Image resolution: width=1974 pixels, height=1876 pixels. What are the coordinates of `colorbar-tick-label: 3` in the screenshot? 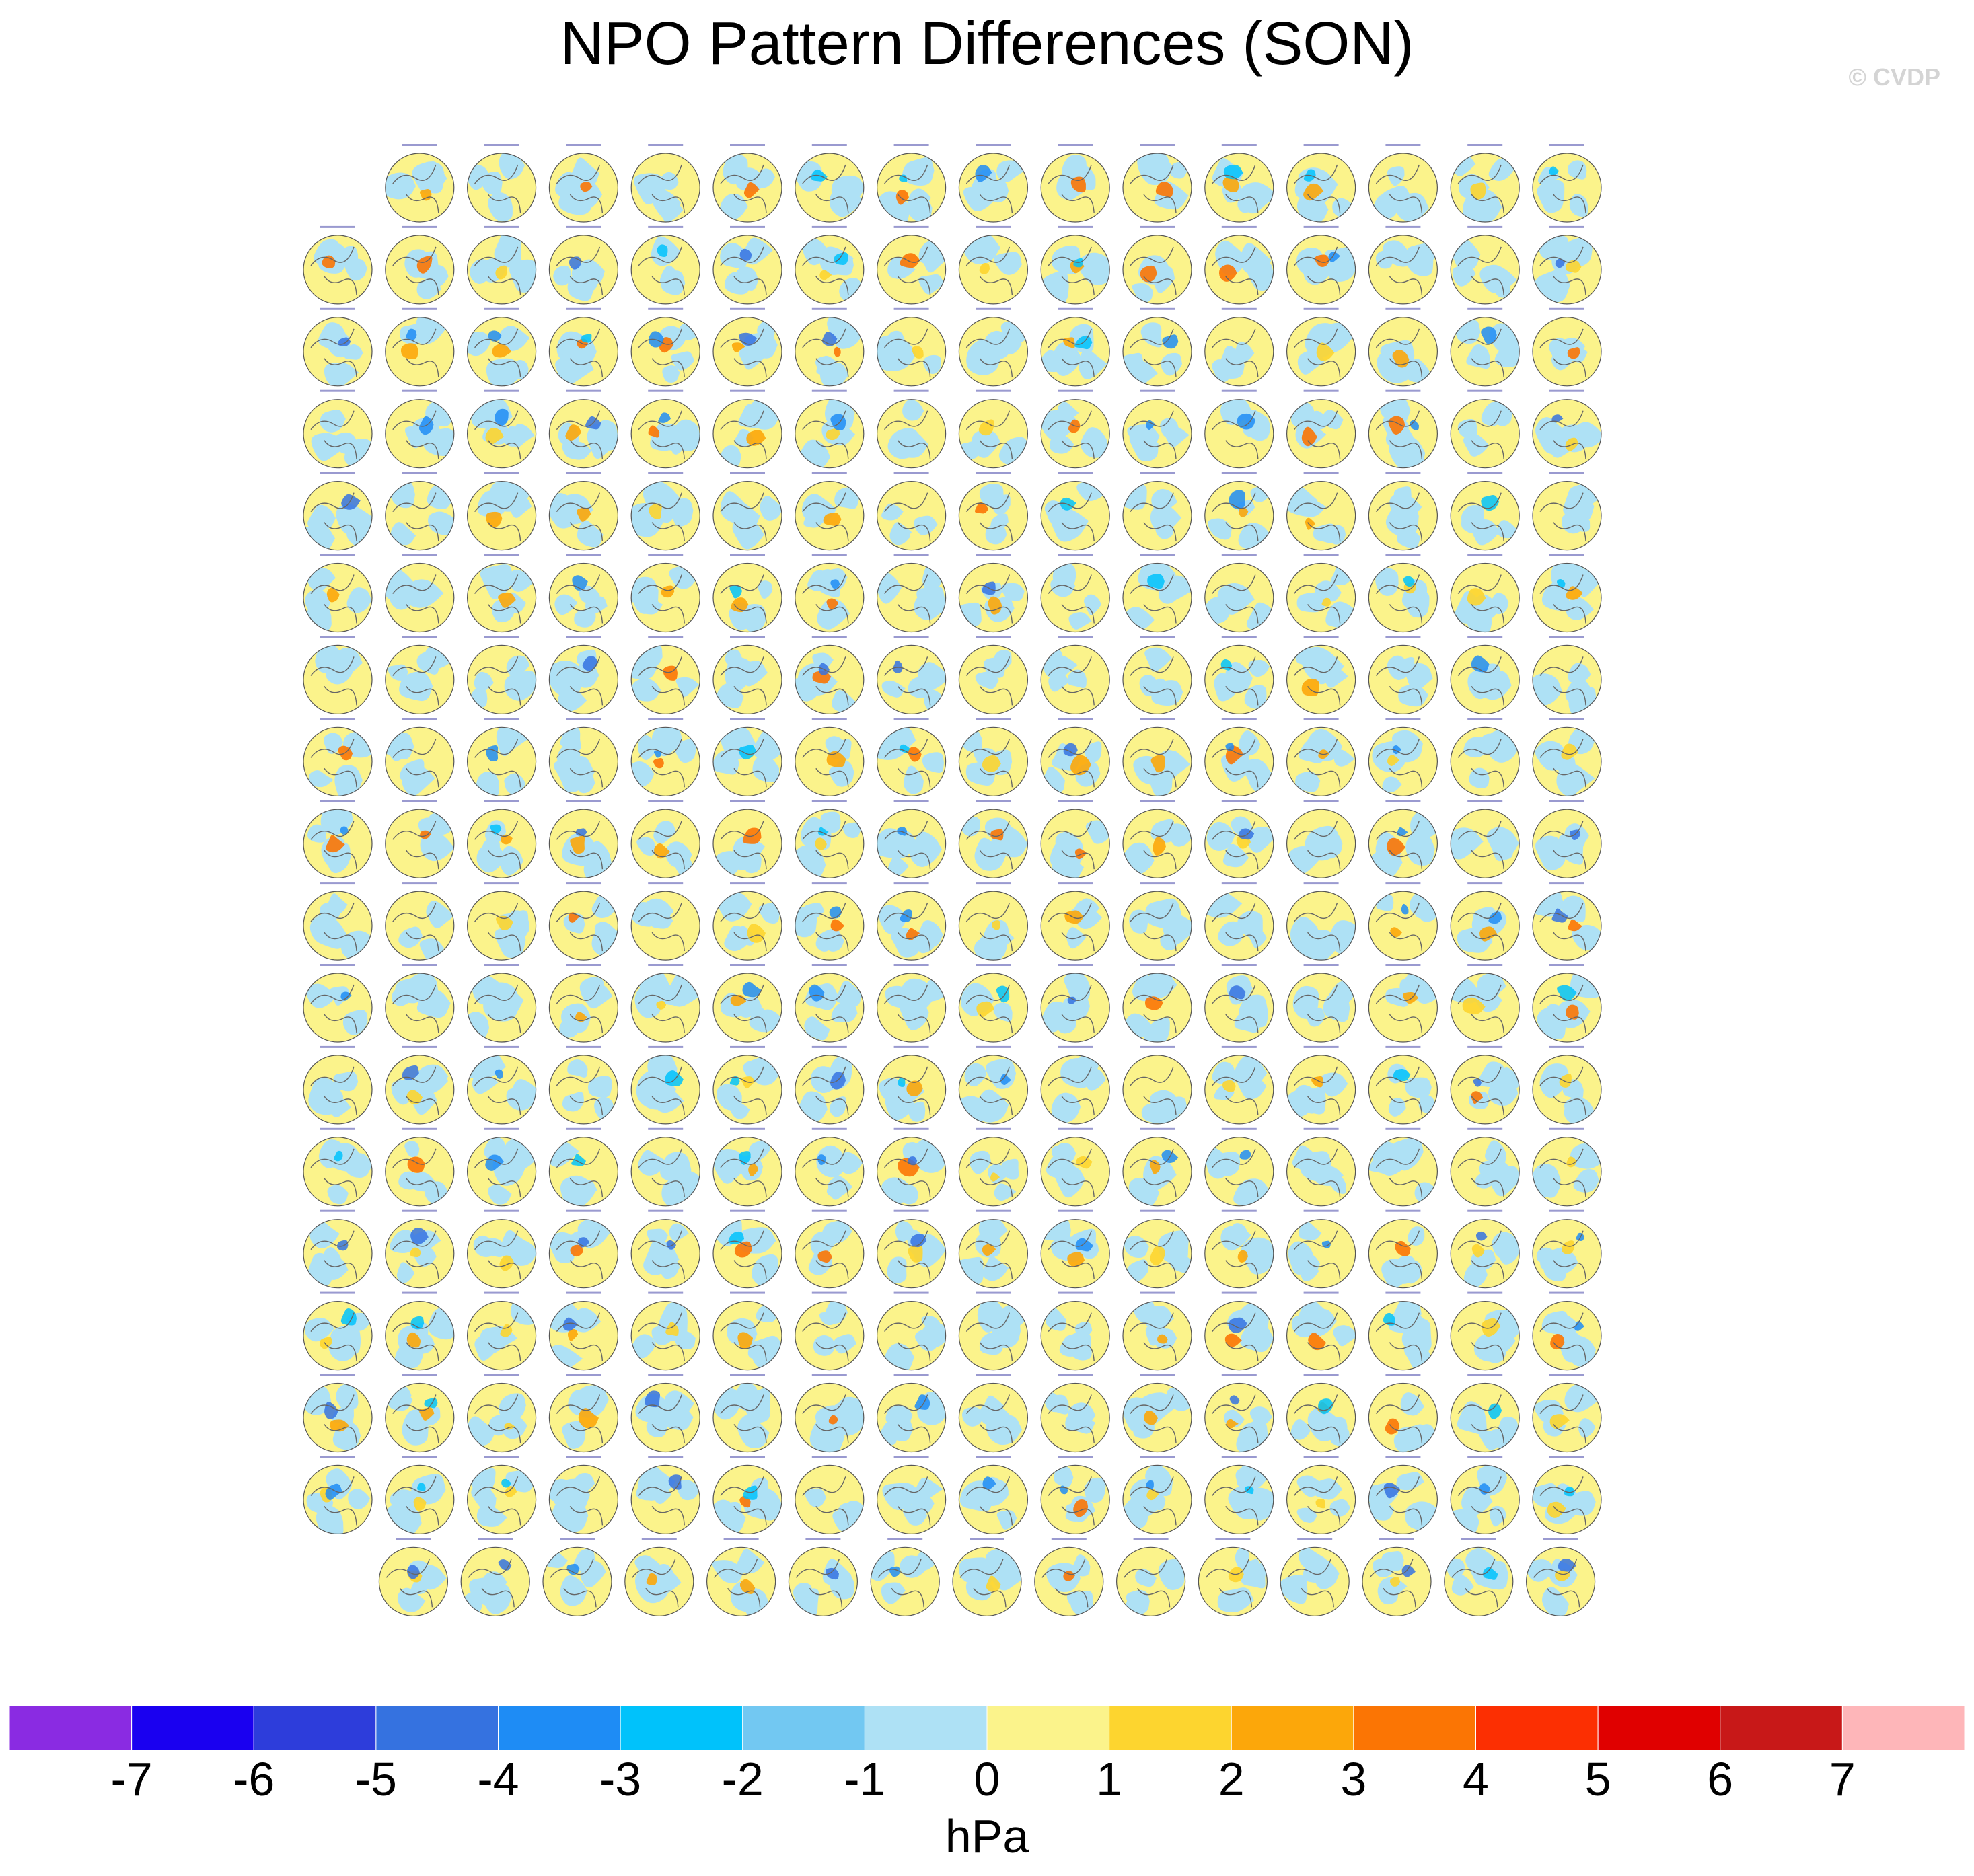 It's located at (1353, 1779).